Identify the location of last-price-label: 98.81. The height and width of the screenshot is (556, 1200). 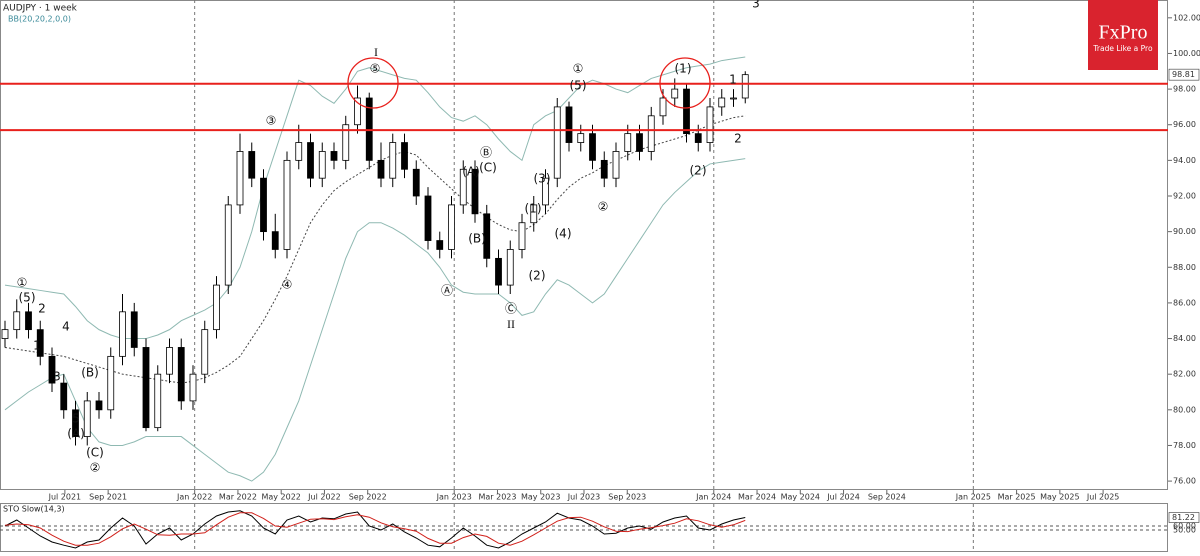
(1183, 74).